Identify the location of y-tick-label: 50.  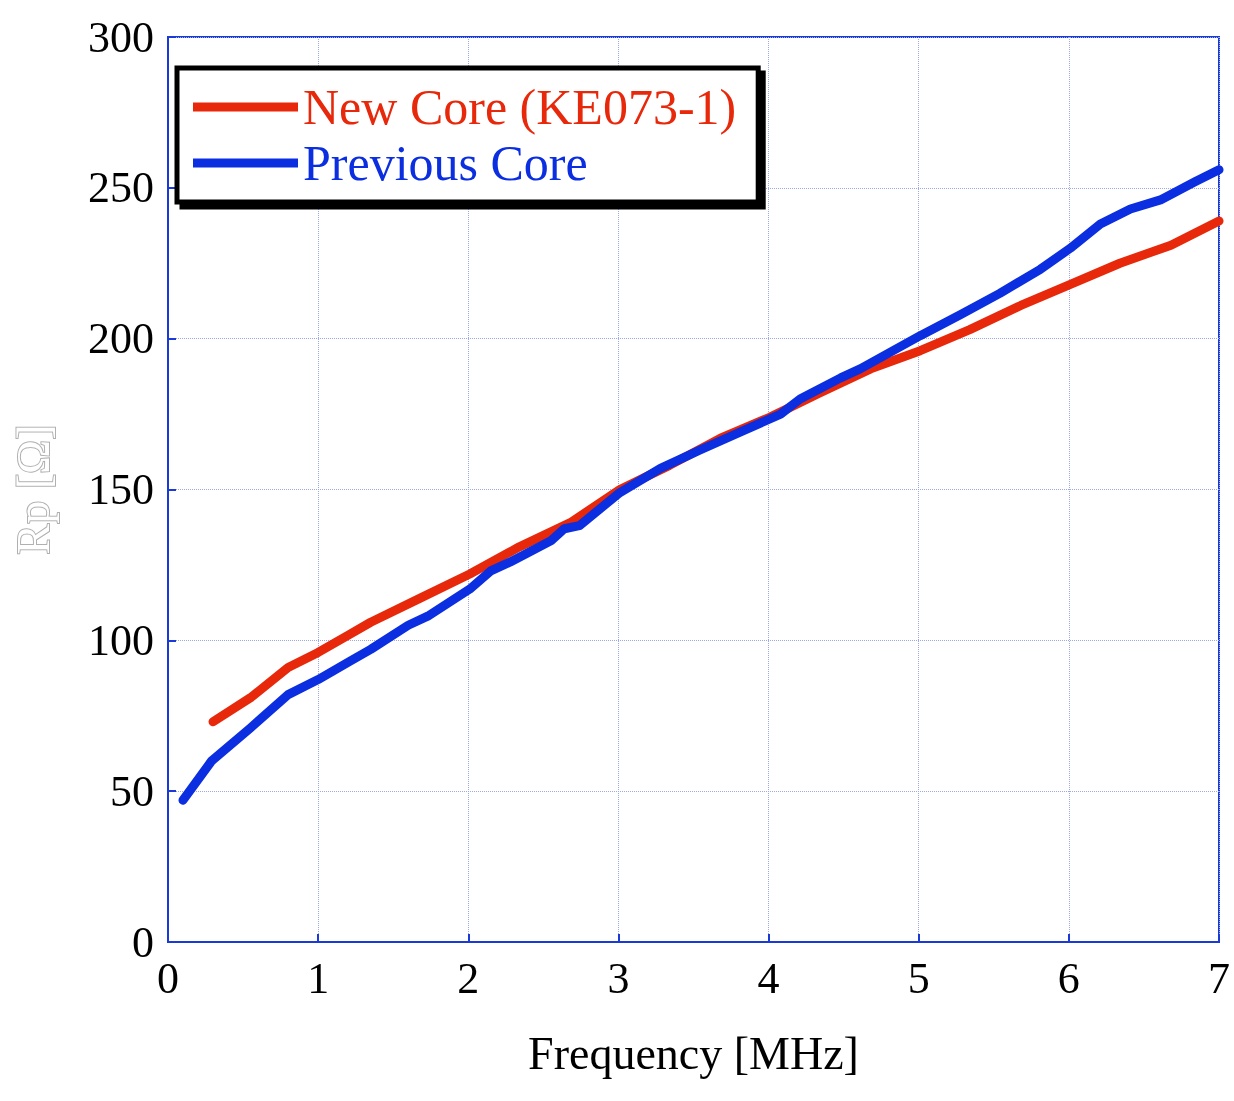
(132, 791).